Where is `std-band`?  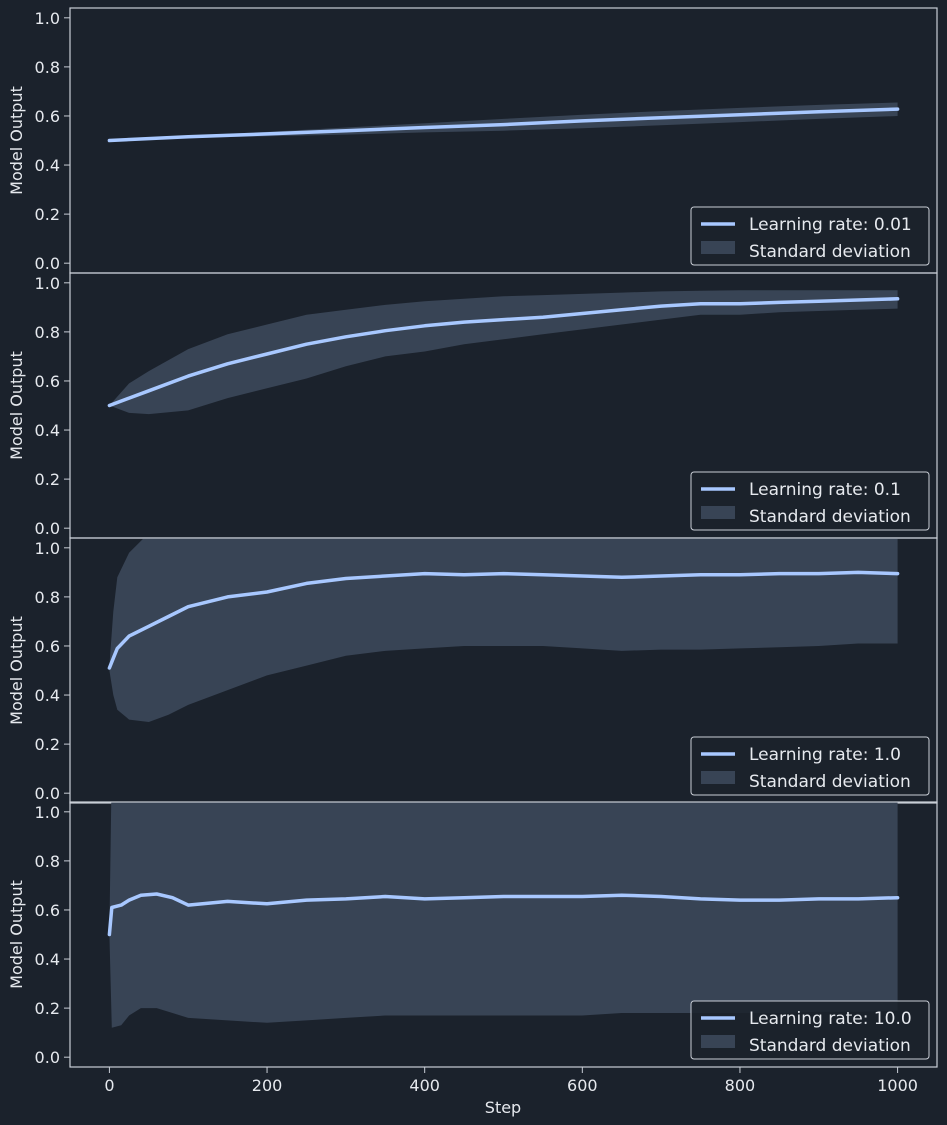
std-band is located at coordinates (503, 352).